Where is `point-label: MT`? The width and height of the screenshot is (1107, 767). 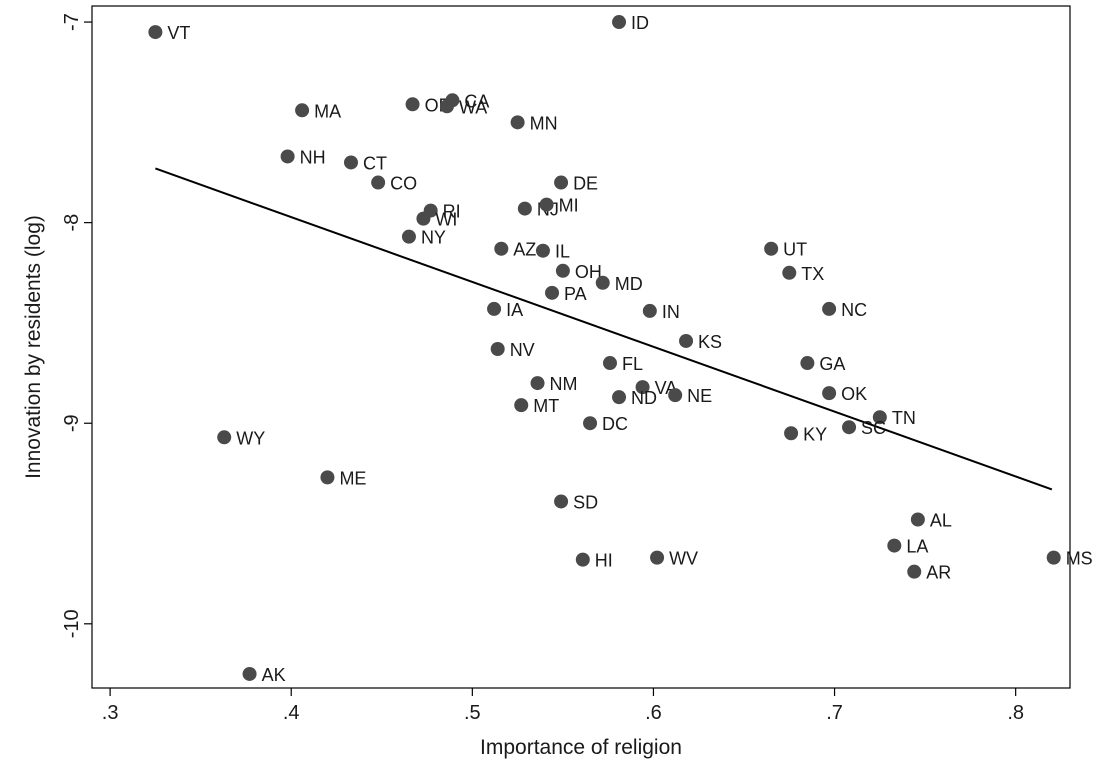
point-label: MT is located at coordinates (546, 406).